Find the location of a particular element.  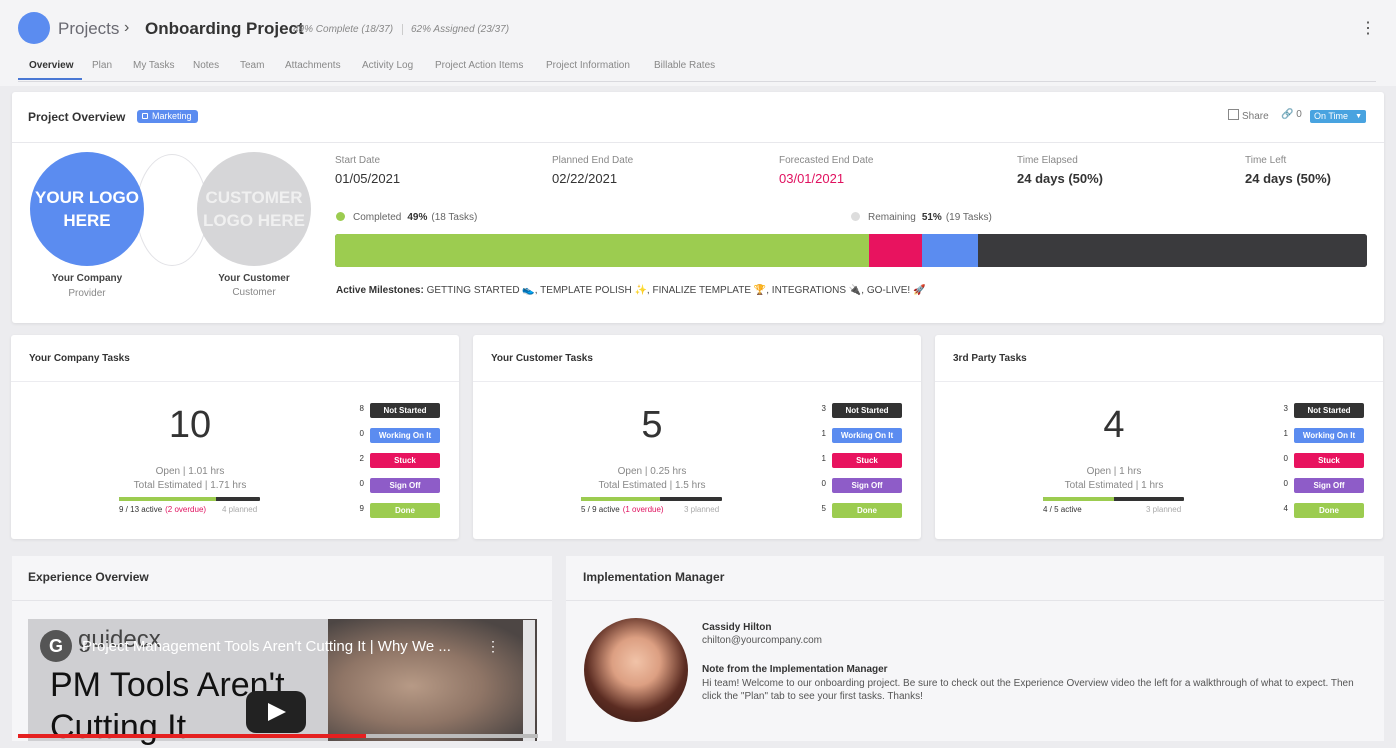

status-row: 0 Sign Off is located at coordinates (1324, 485).